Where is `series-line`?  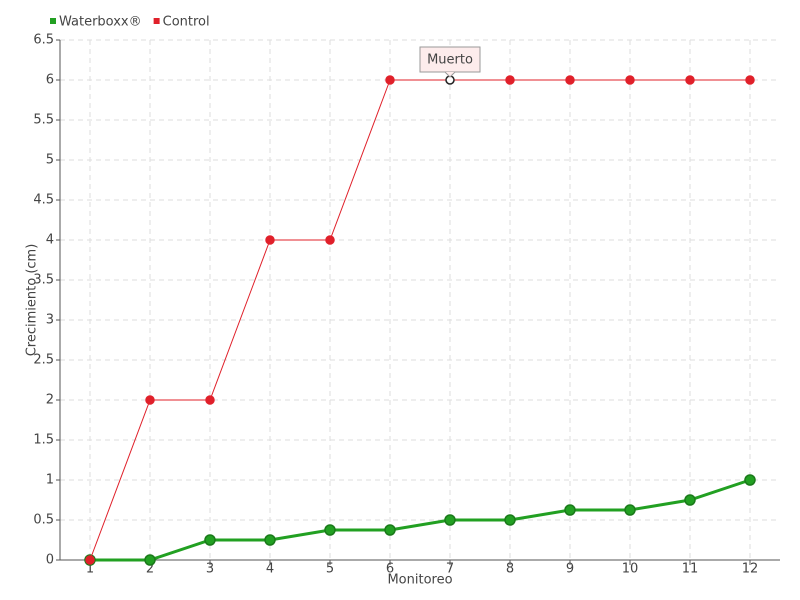
series-line is located at coordinates (420, 520).